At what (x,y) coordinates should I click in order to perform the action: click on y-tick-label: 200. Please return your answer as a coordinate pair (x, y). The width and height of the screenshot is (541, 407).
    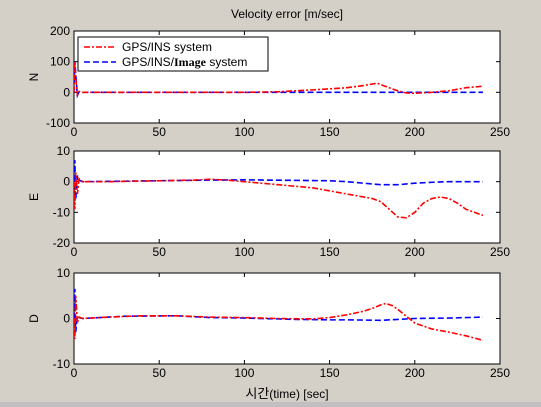
    Looking at the image, I should click on (60, 31).